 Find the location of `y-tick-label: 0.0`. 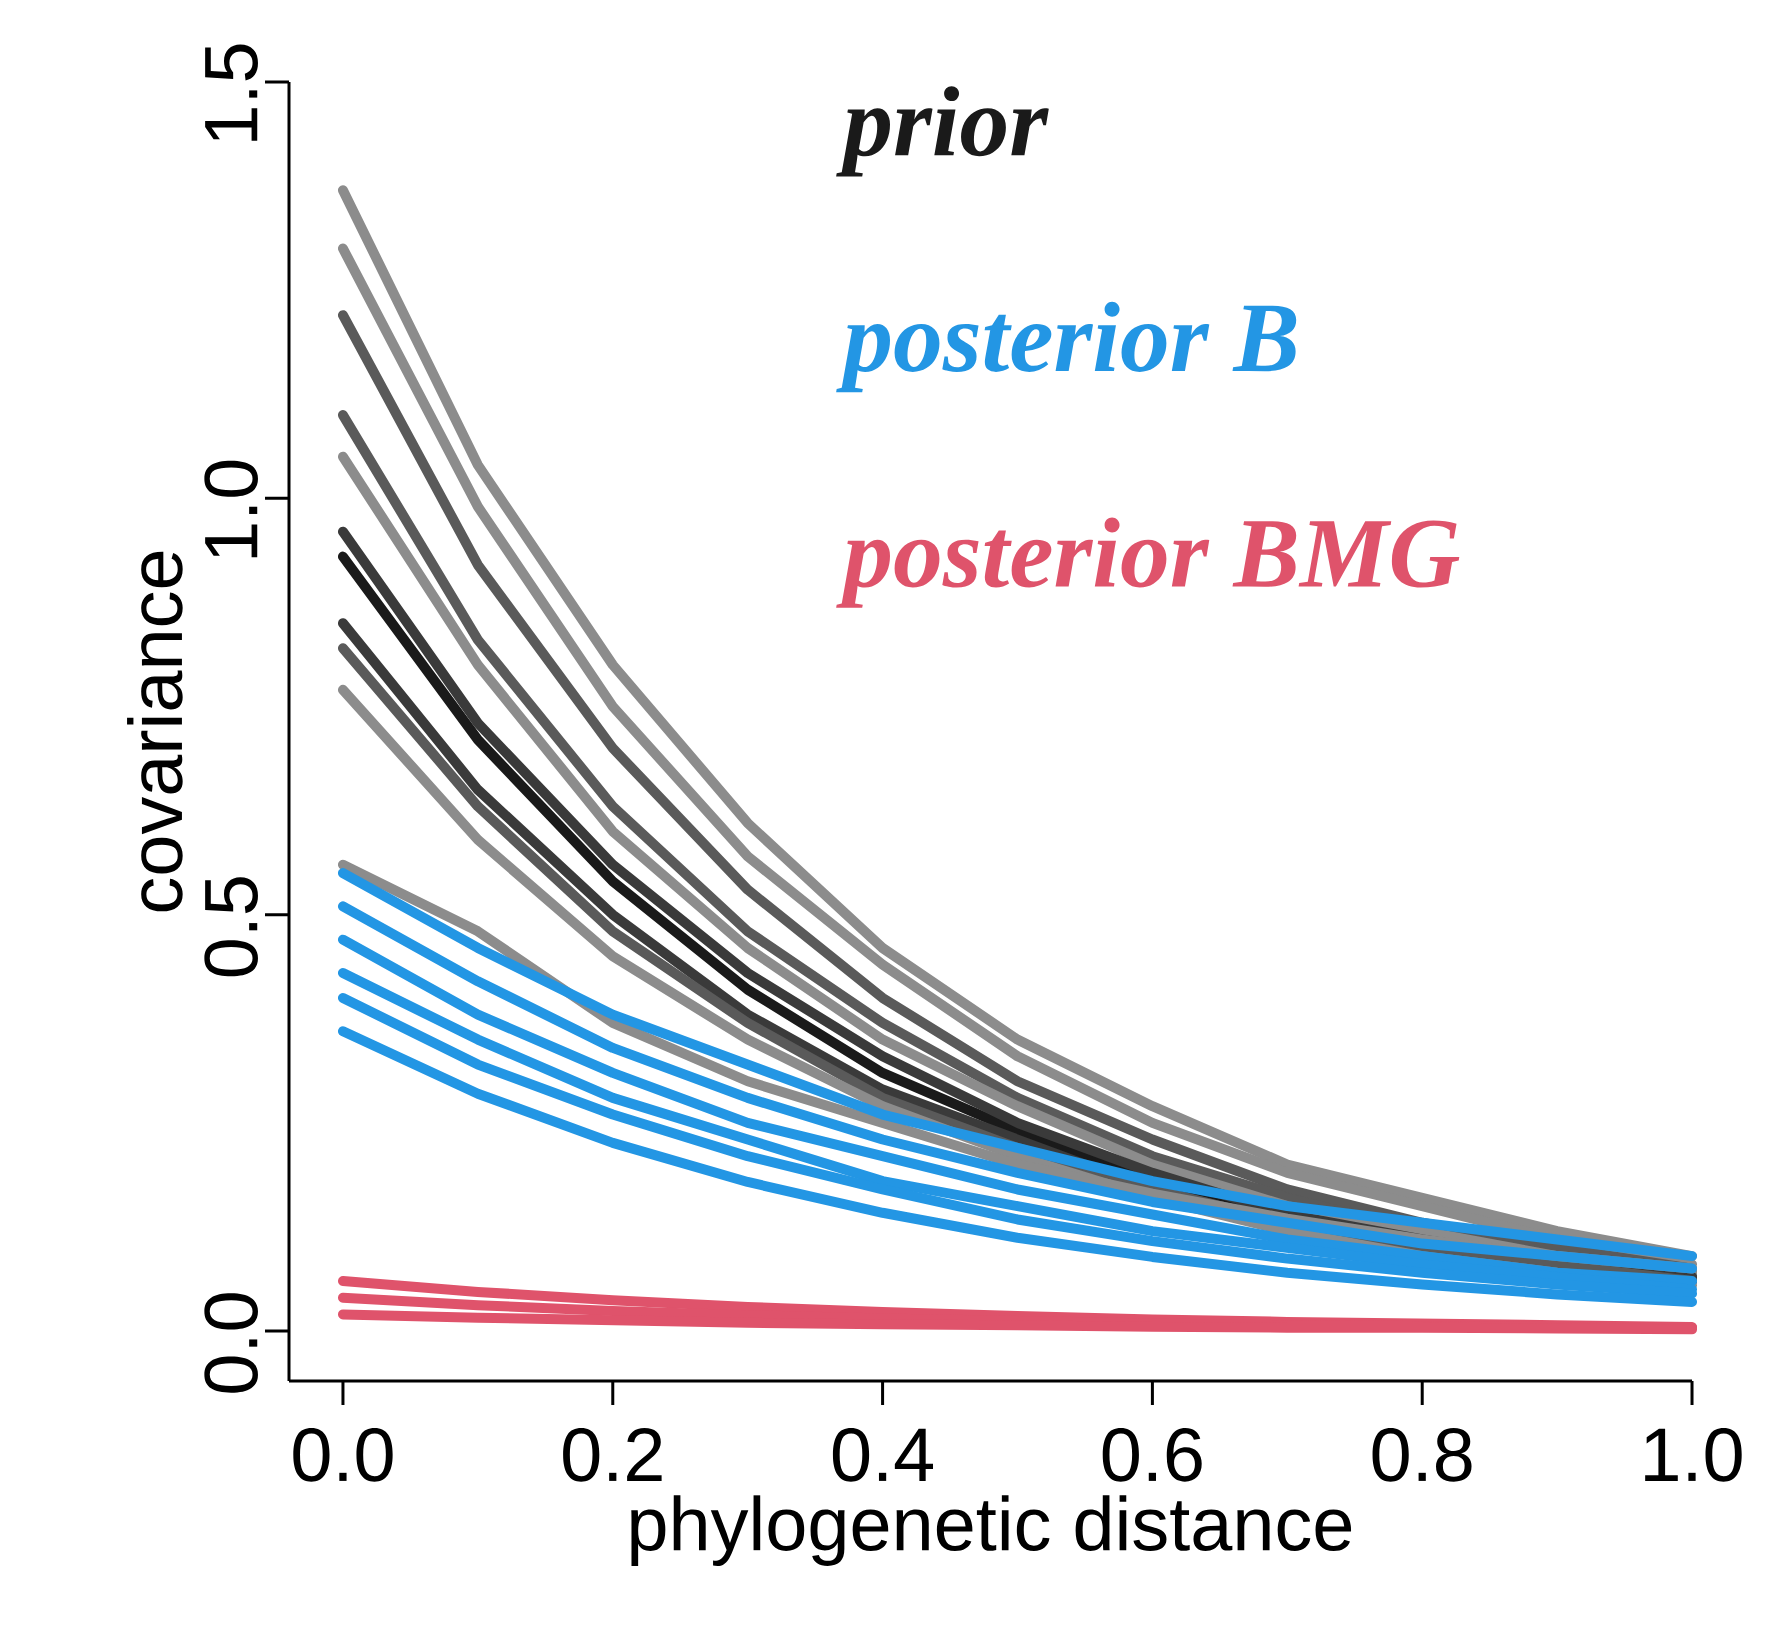

y-tick-label: 0.0 is located at coordinates (231, 1343).